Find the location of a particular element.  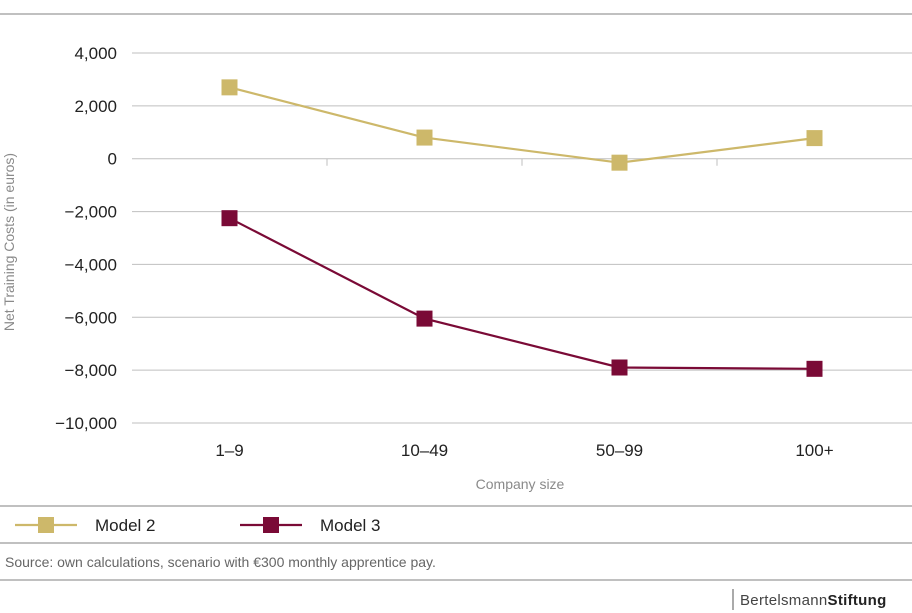

y-tick-label: 4,000 is located at coordinates (95, 53).